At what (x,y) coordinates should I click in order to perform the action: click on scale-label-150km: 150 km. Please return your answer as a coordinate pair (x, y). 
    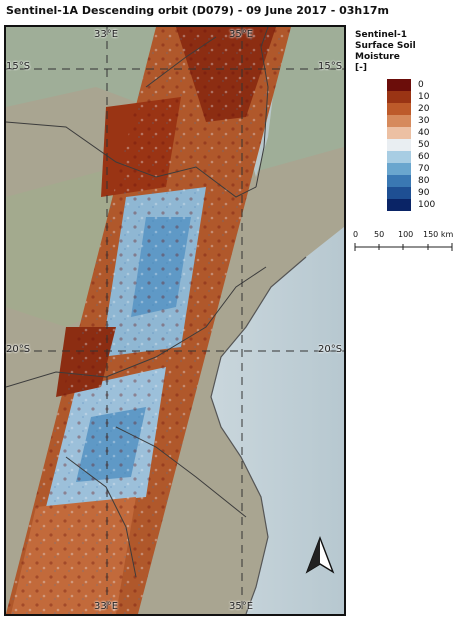
    Looking at the image, I should click on (438, 234).